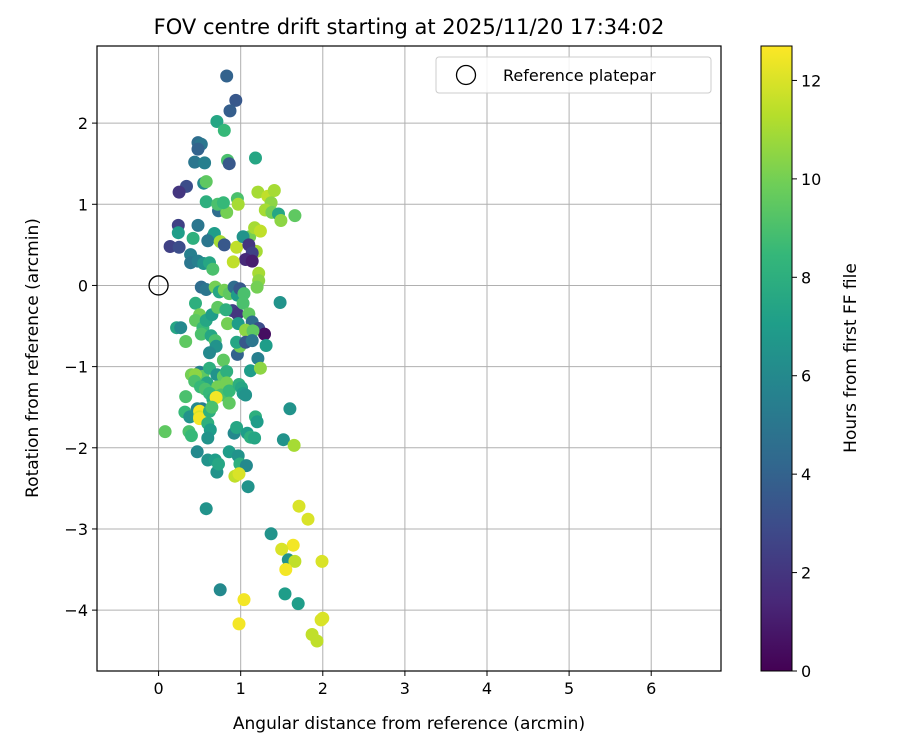  Describe the element at coordinates (83, 285) in the screenshot. I see `y-tick-label: 0` at that location.